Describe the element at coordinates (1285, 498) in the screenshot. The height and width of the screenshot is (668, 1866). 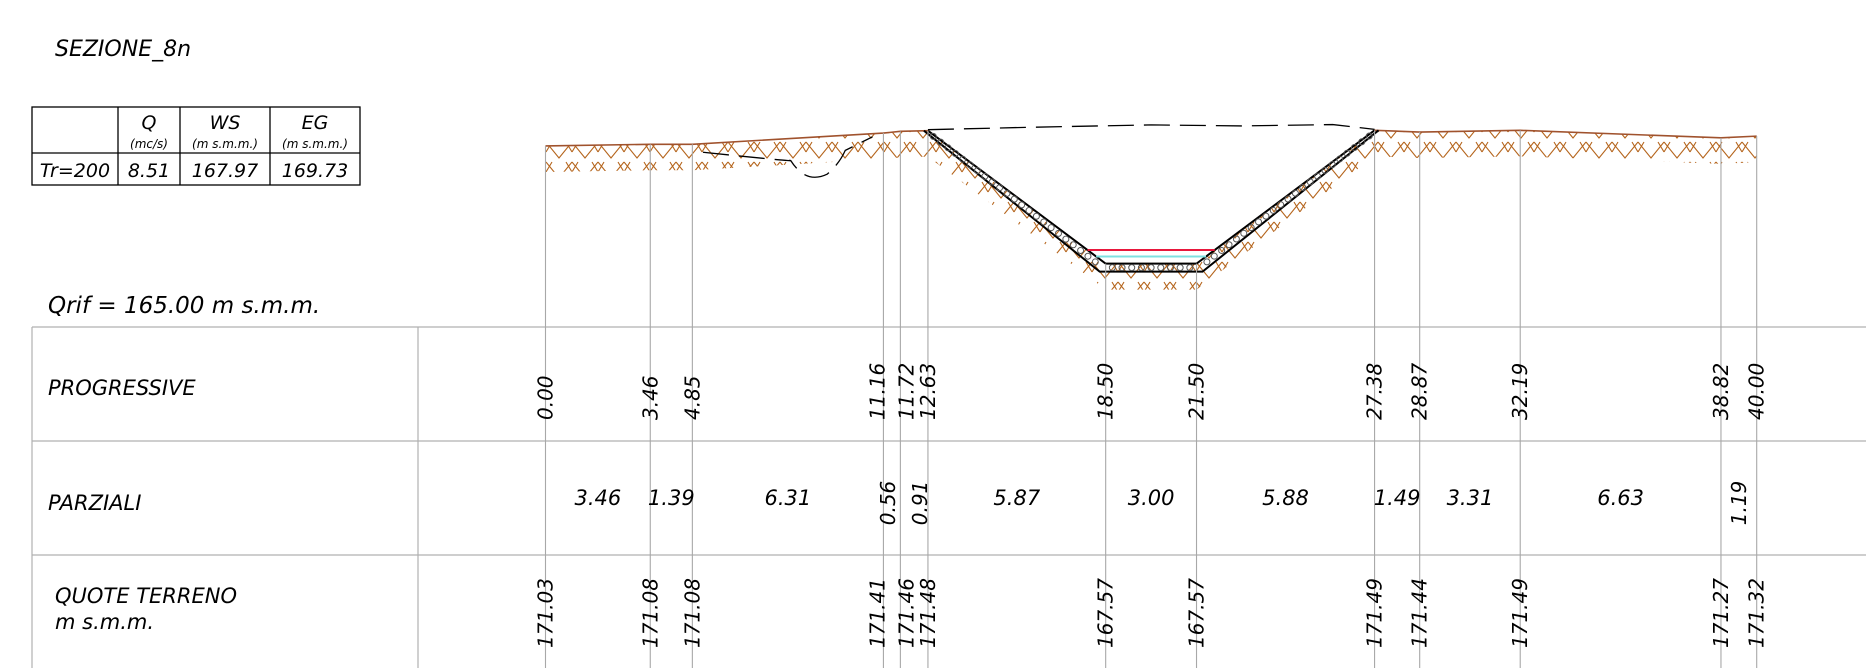
I see `partial-label: 5.88` at that location.